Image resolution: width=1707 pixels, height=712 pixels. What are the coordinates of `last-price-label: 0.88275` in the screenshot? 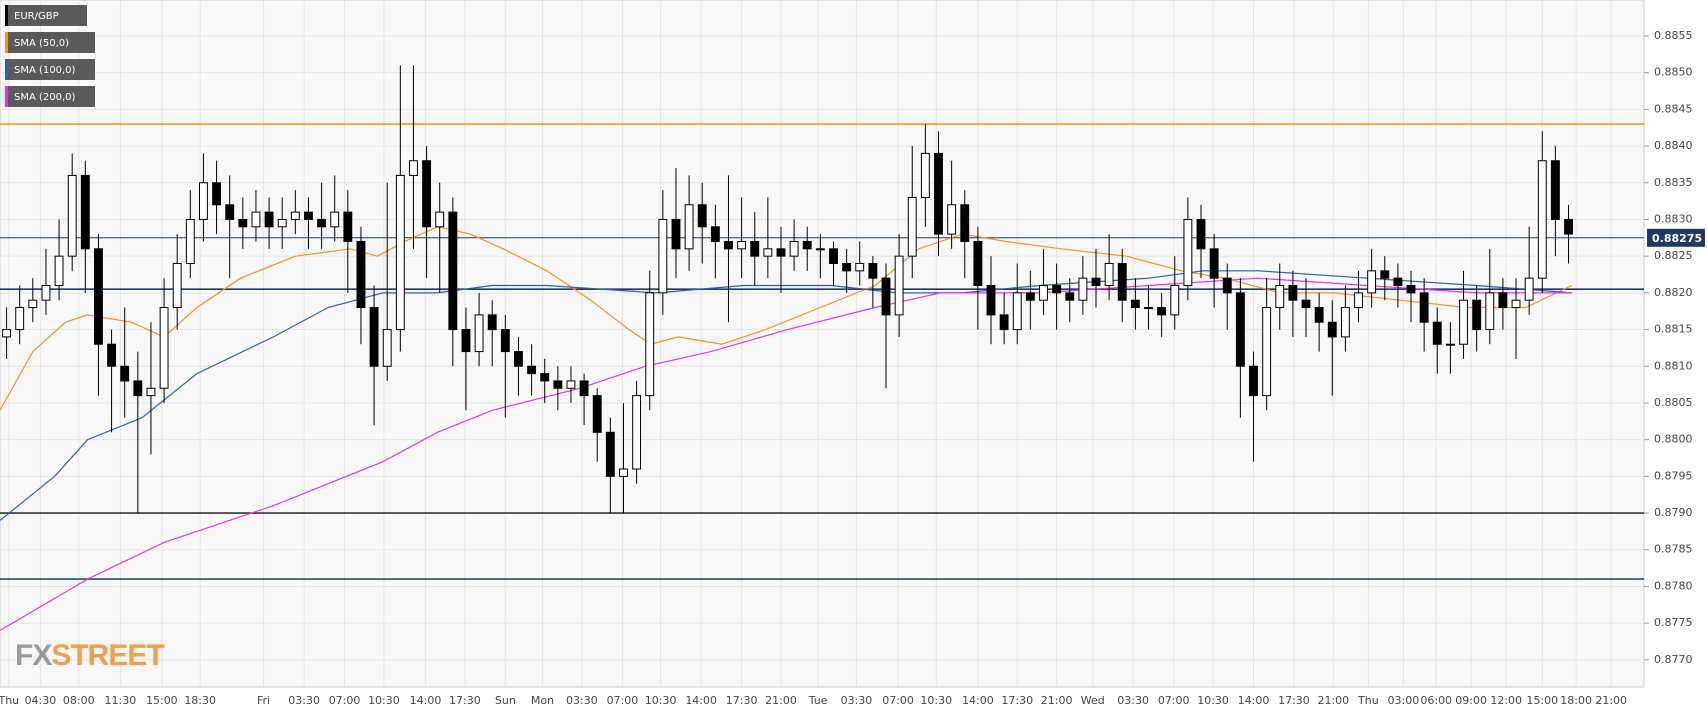 It's located at (1677, 238).